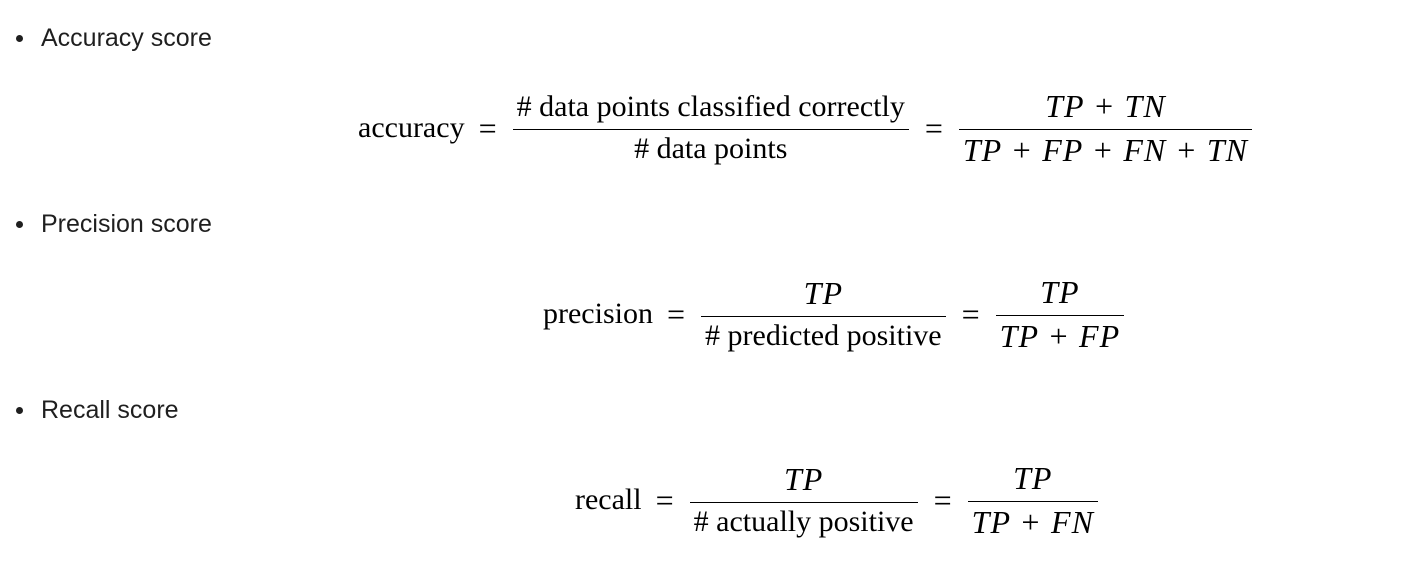  What do you see at coordinates (126, 37) in the screenshot?
I see `item-label: Accuracy score` at bounding box center [126, 37].